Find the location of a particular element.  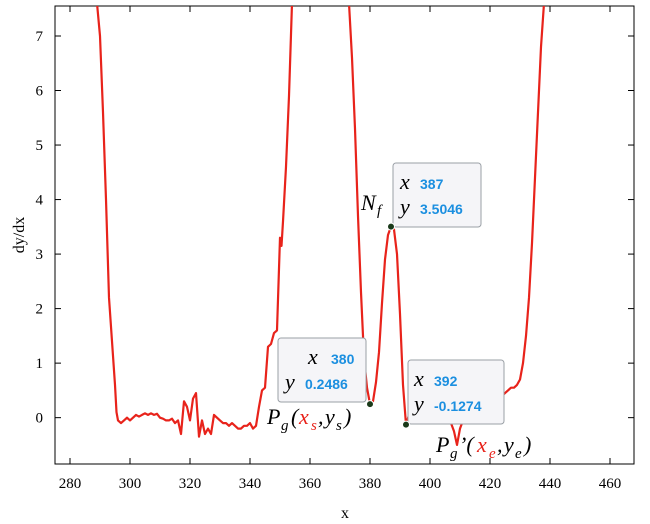

annotation-pg-xs-sub: s is located at coordinates (314, 426).